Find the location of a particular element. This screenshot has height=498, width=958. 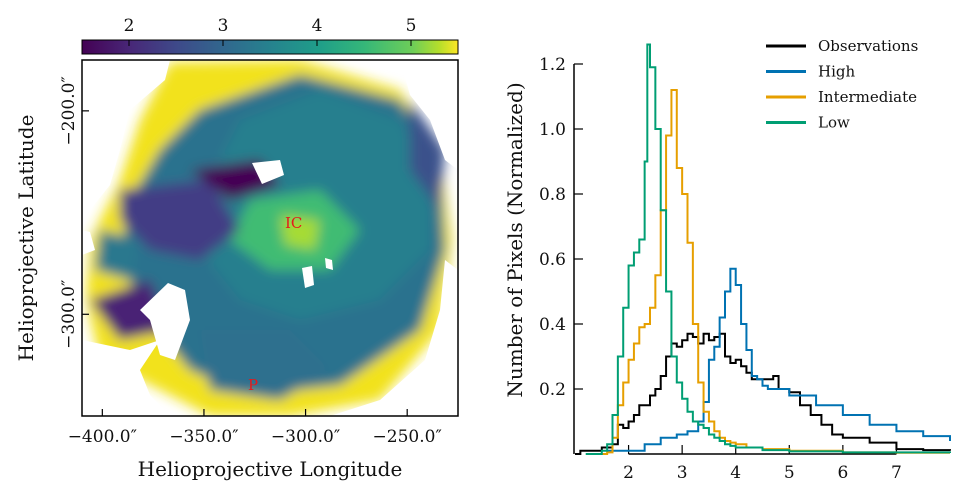

legend: Observations High Intermediate Low is located at coordinates (842, 84).